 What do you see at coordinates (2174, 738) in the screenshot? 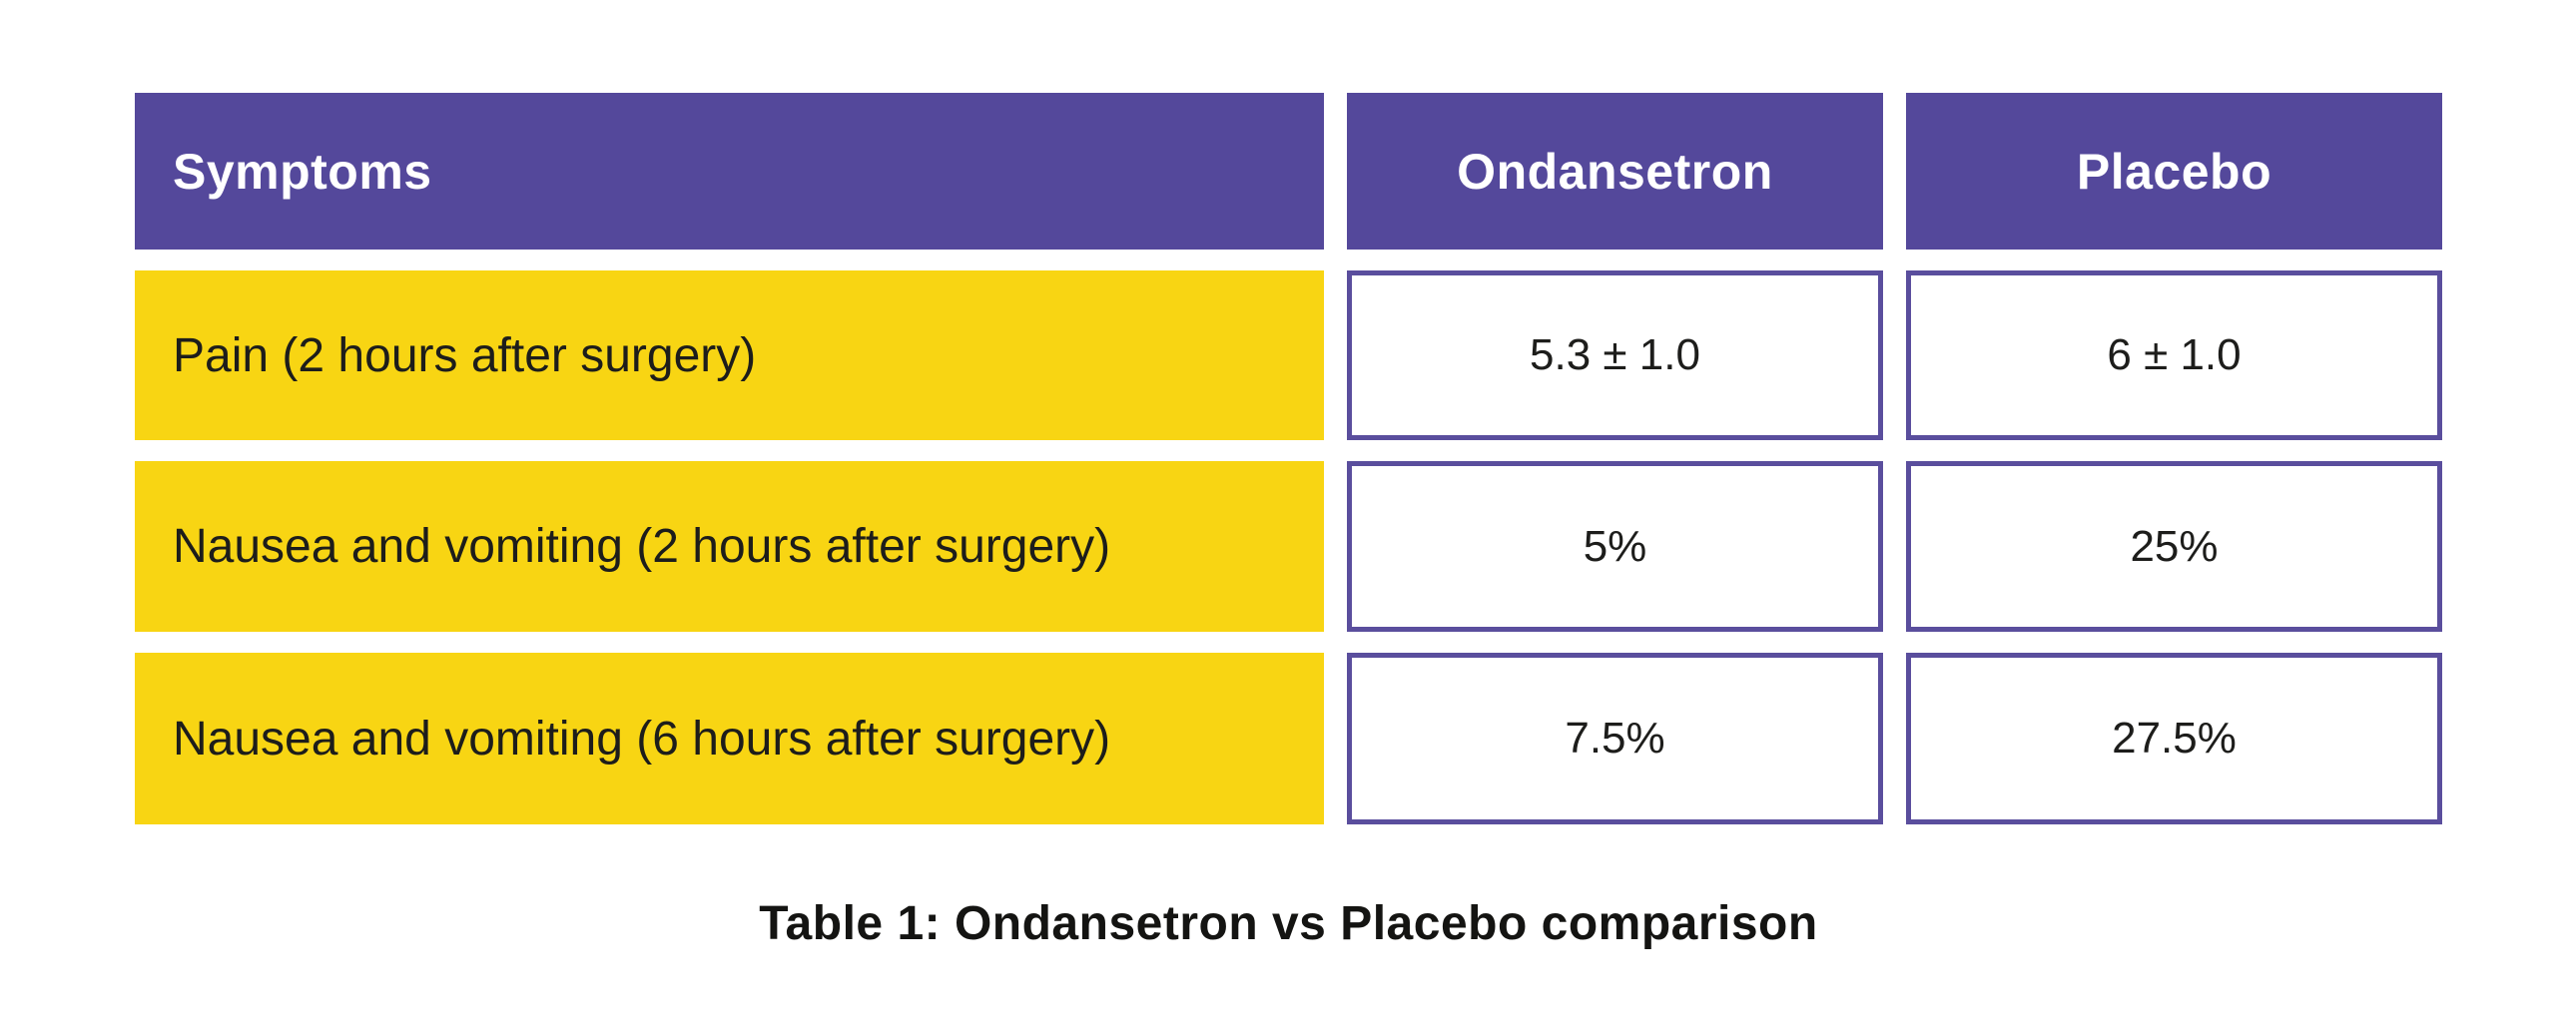
I see `value-cell-nausea-6h-placebo: 27.5%` at bounding box center [2174, 738].